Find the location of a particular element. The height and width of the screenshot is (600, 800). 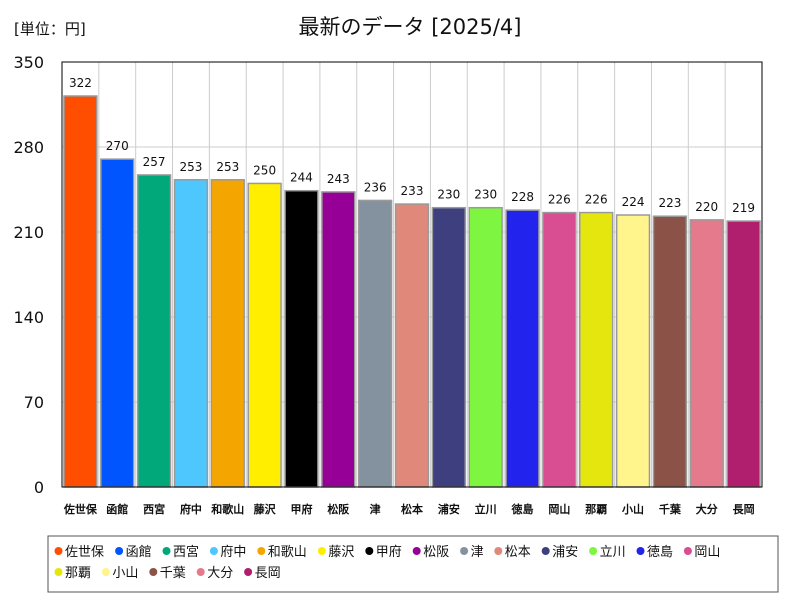

data-label: 243 is located at coordinates (338, 179).